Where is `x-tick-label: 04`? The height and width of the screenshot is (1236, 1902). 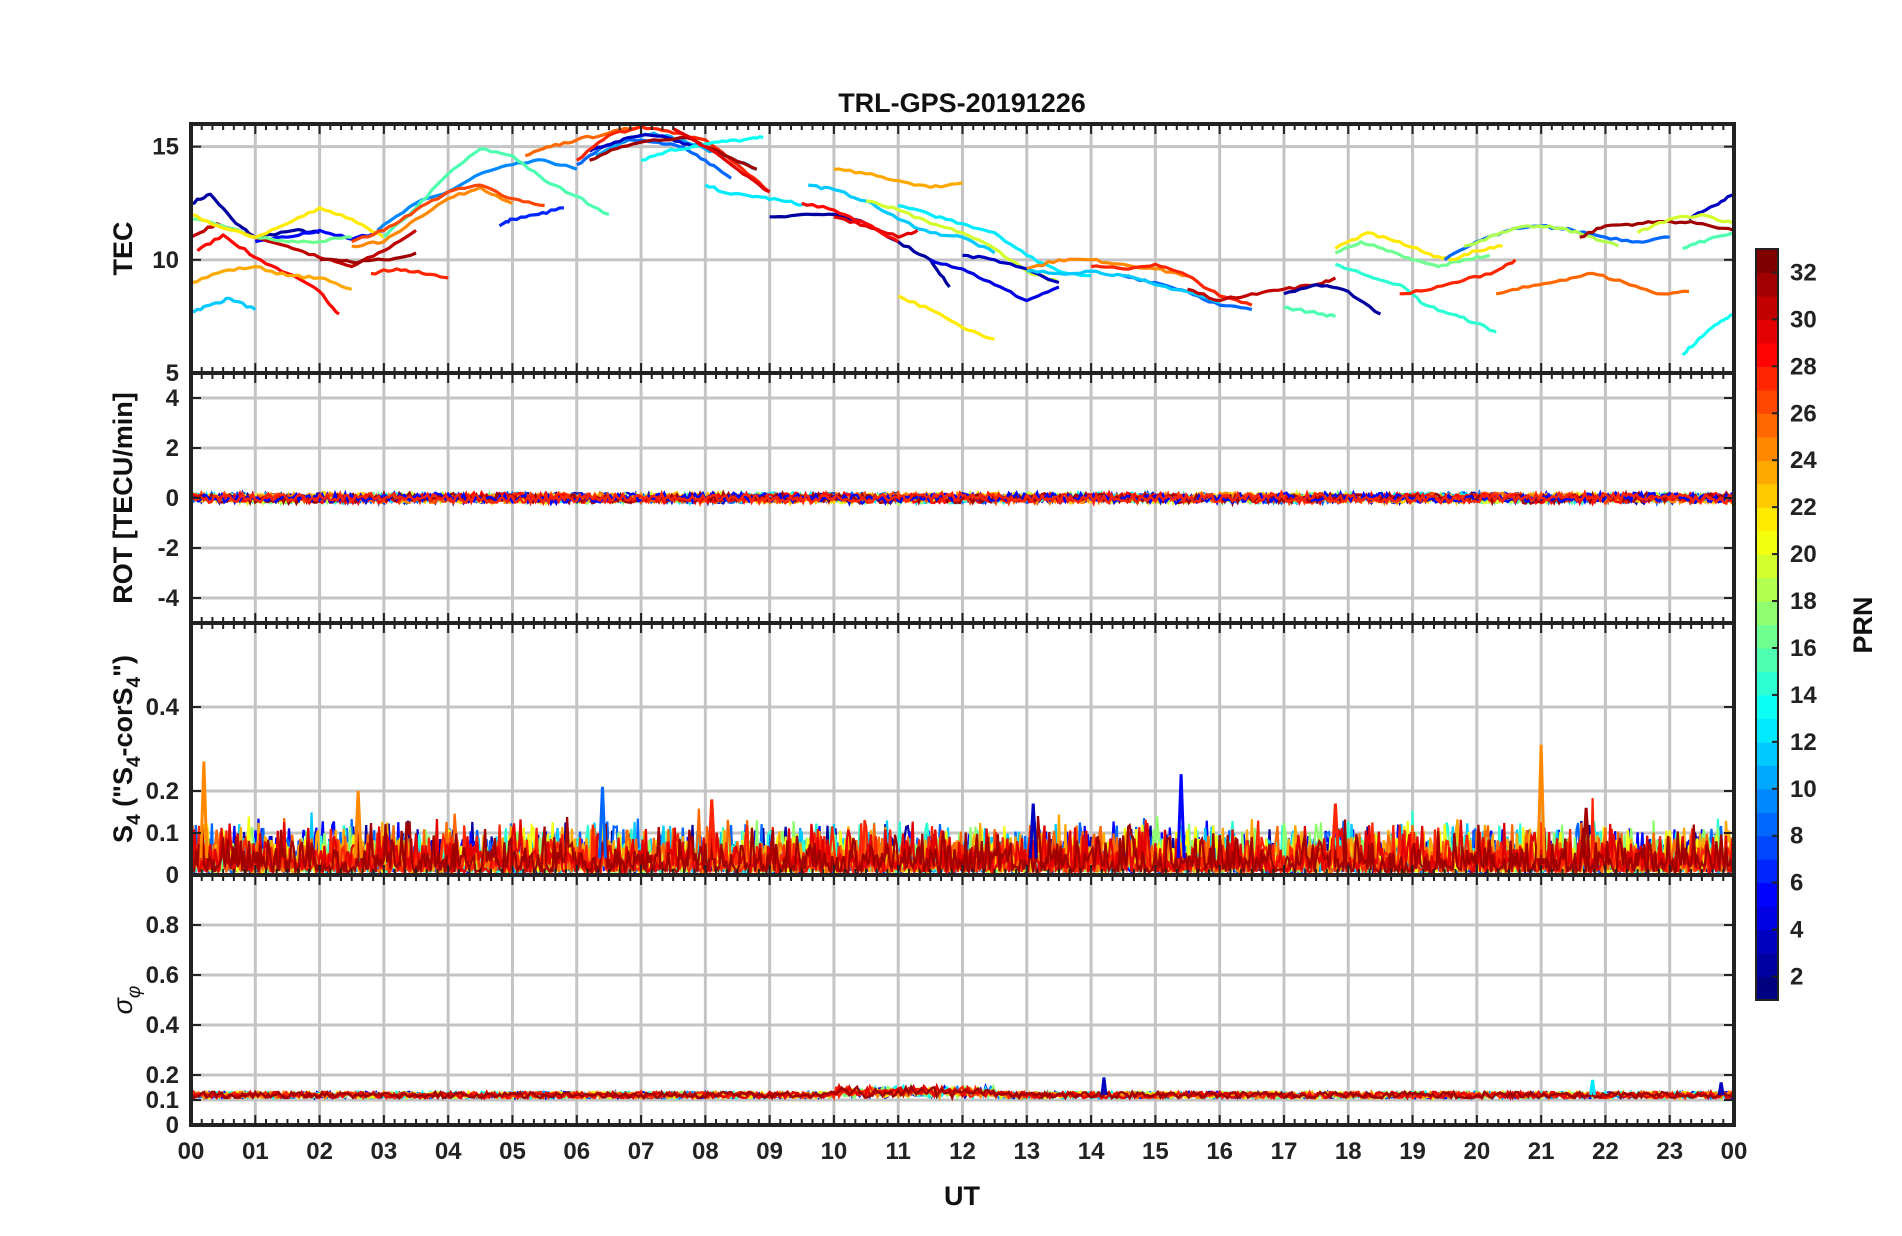 x-tick-label: 04 is located at coordinates (448, 1151).